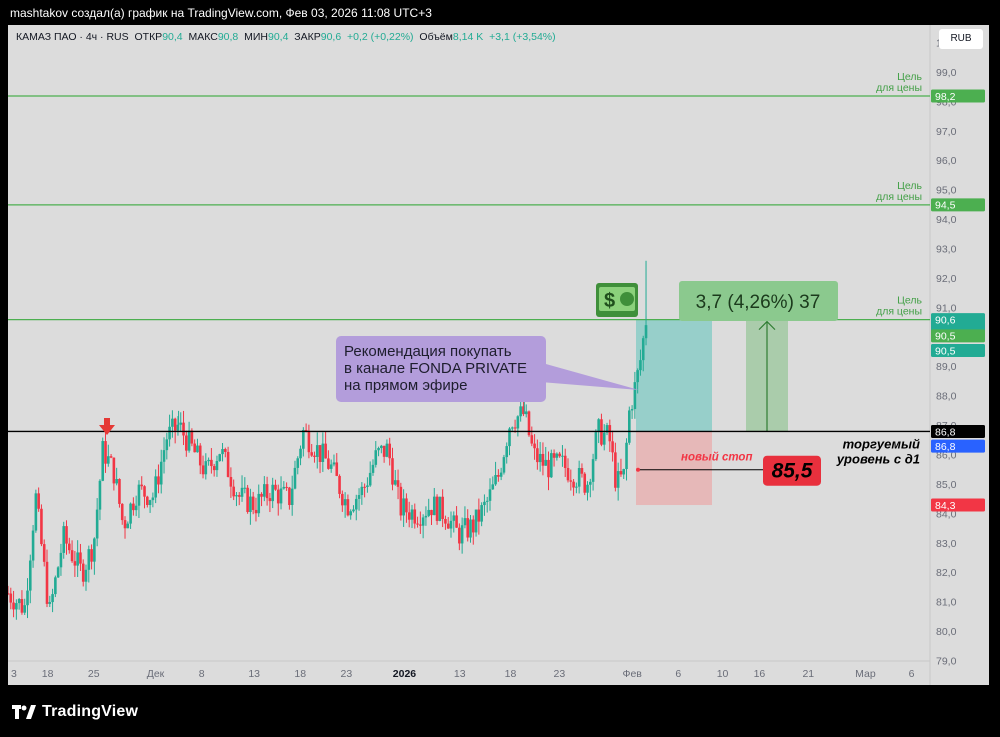 Image resolution: width=1000 pixels, height=737 pixels. I want to click on x-tick-label: 2026, so click(405, 674).